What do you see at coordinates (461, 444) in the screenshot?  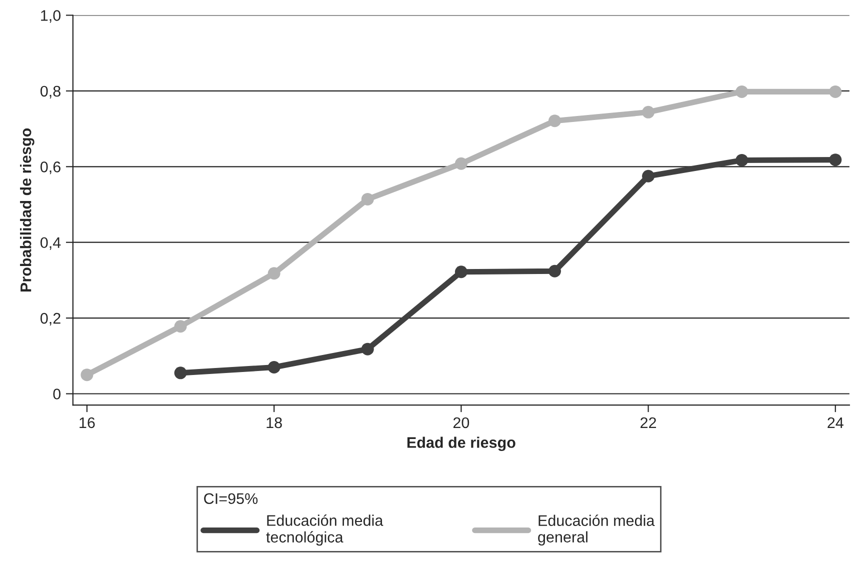 I see `x-axis-title: Edad de riesgo` at bounding box center [461, 444].